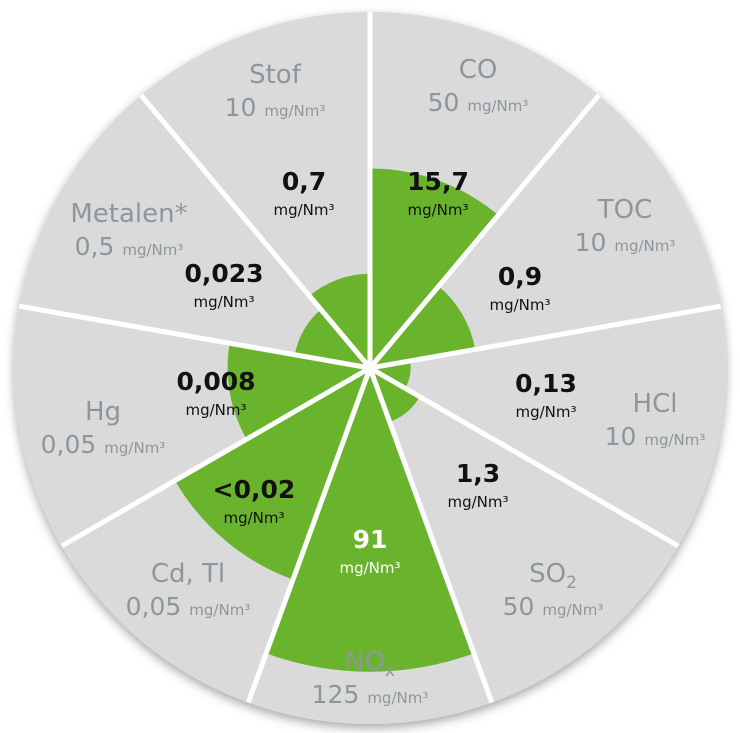  Describe the element at coordinates (434, 268) in the screenshot. I see `measured-wedge-co` at that location.